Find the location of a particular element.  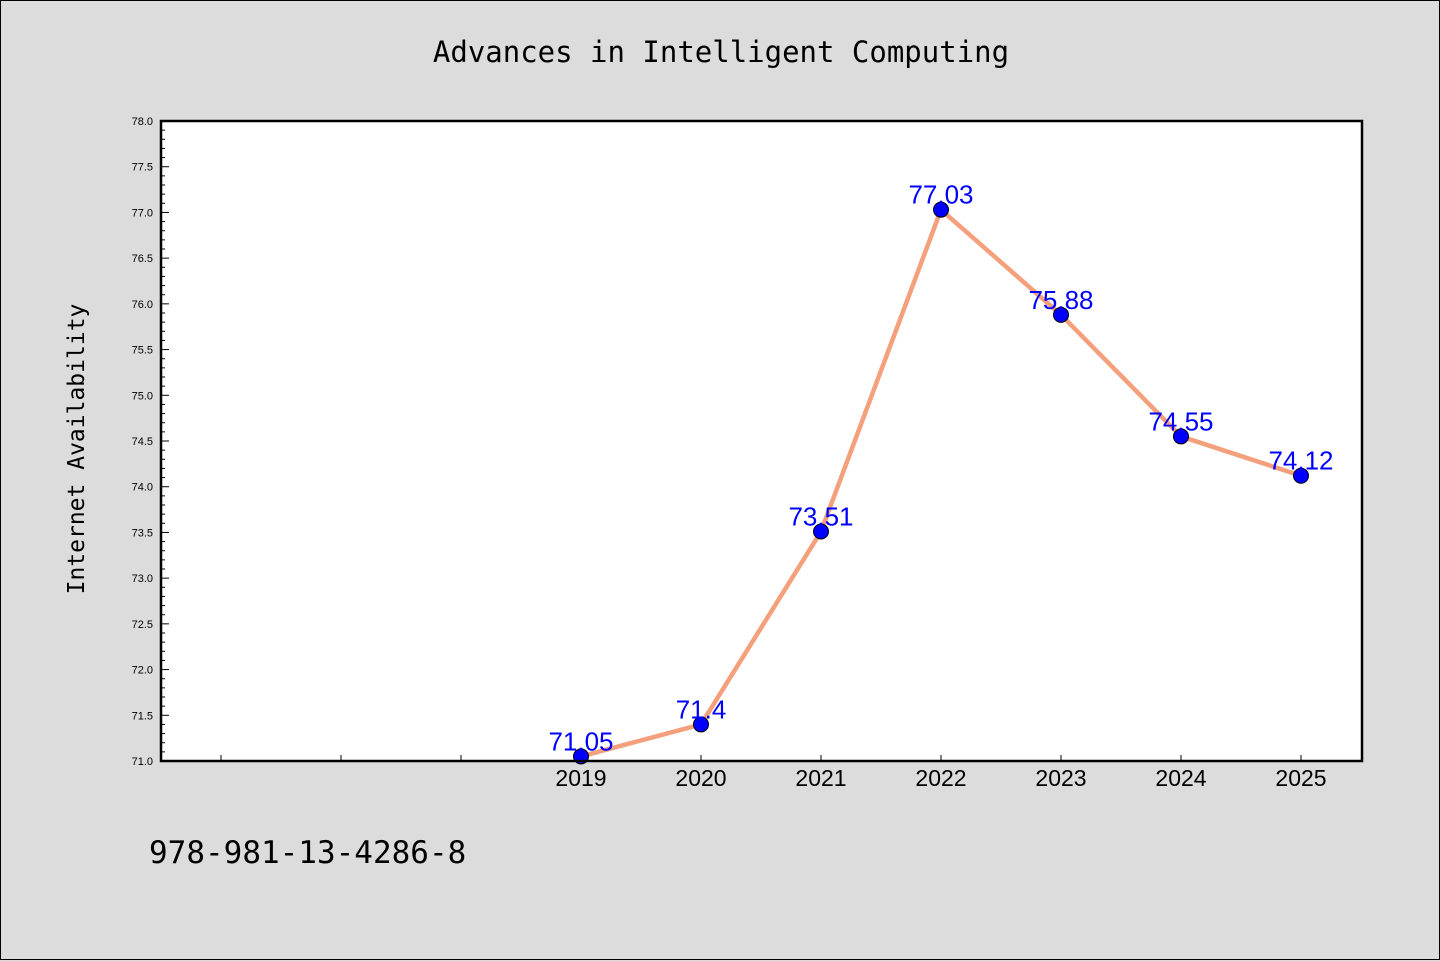

x-tick-label: 2021 is located at coordinates (820, 778).